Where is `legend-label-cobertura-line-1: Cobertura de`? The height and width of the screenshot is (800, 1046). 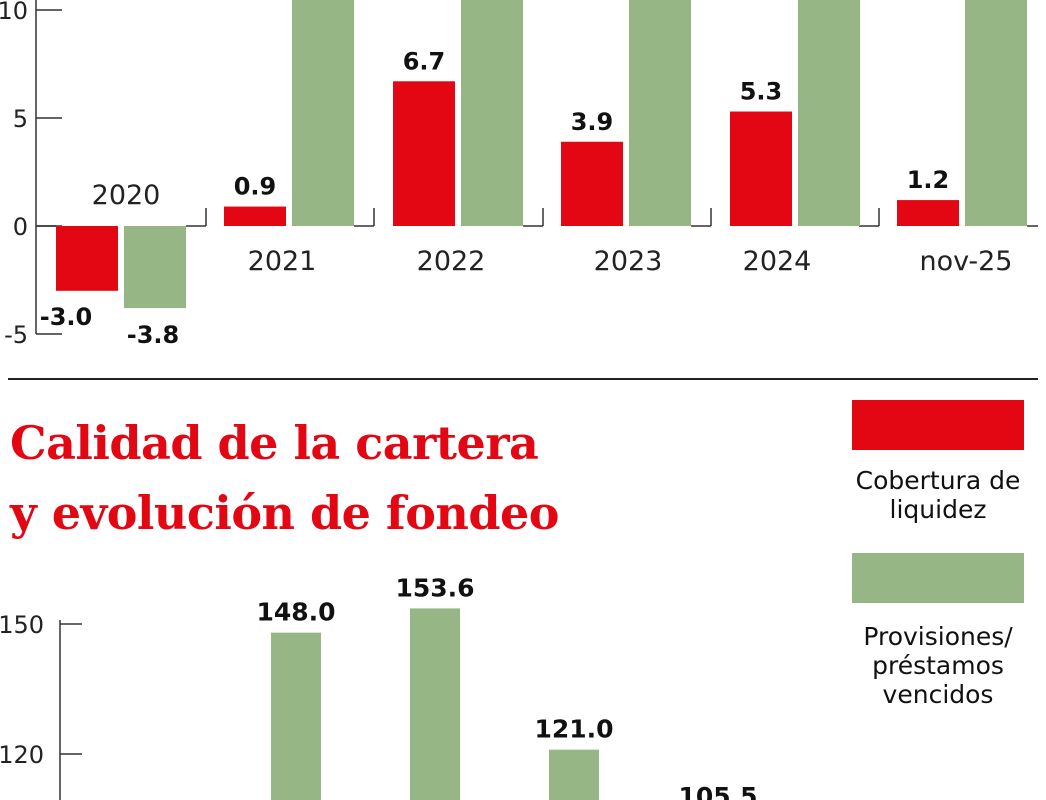 legend-label-cobertura-line-1: Cobertura de is located at coordinates (938, 480).